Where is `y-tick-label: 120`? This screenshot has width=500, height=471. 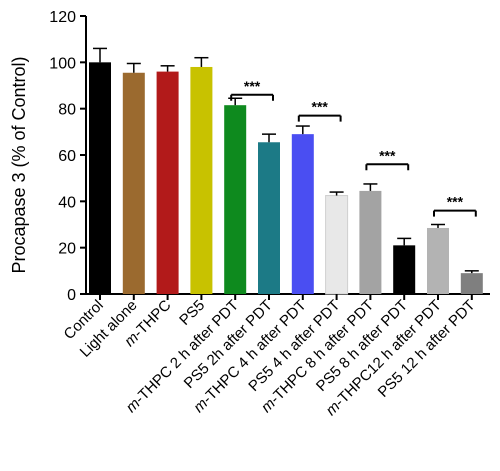 y-tick-label: 120 is located at coordinates (62, 17).